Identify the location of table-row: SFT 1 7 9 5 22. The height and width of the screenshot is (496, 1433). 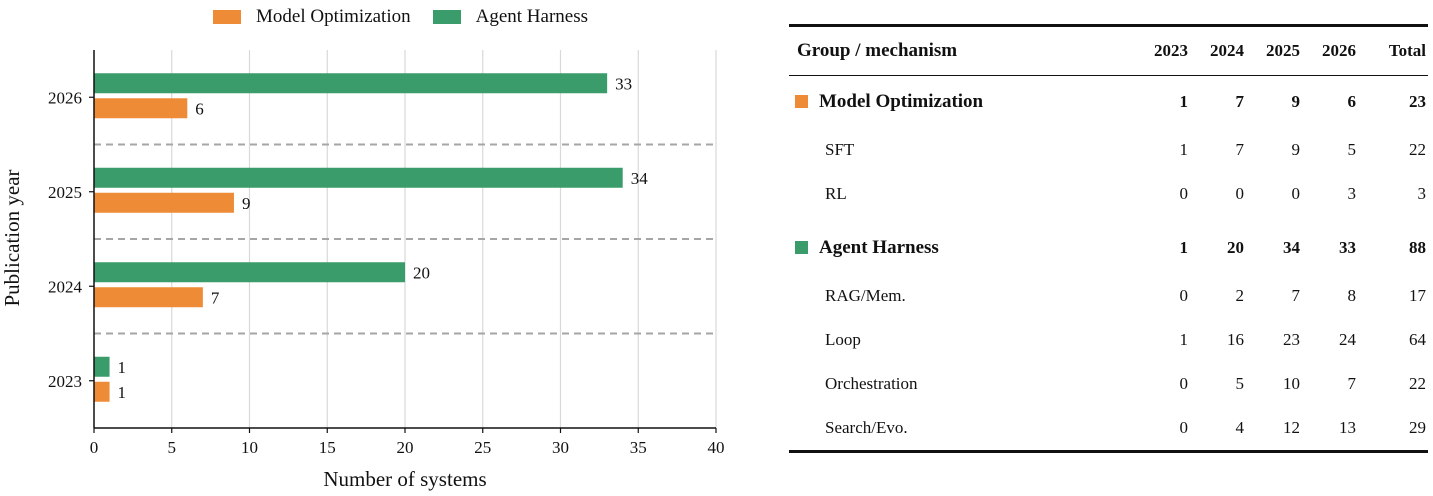
(1108, 150).